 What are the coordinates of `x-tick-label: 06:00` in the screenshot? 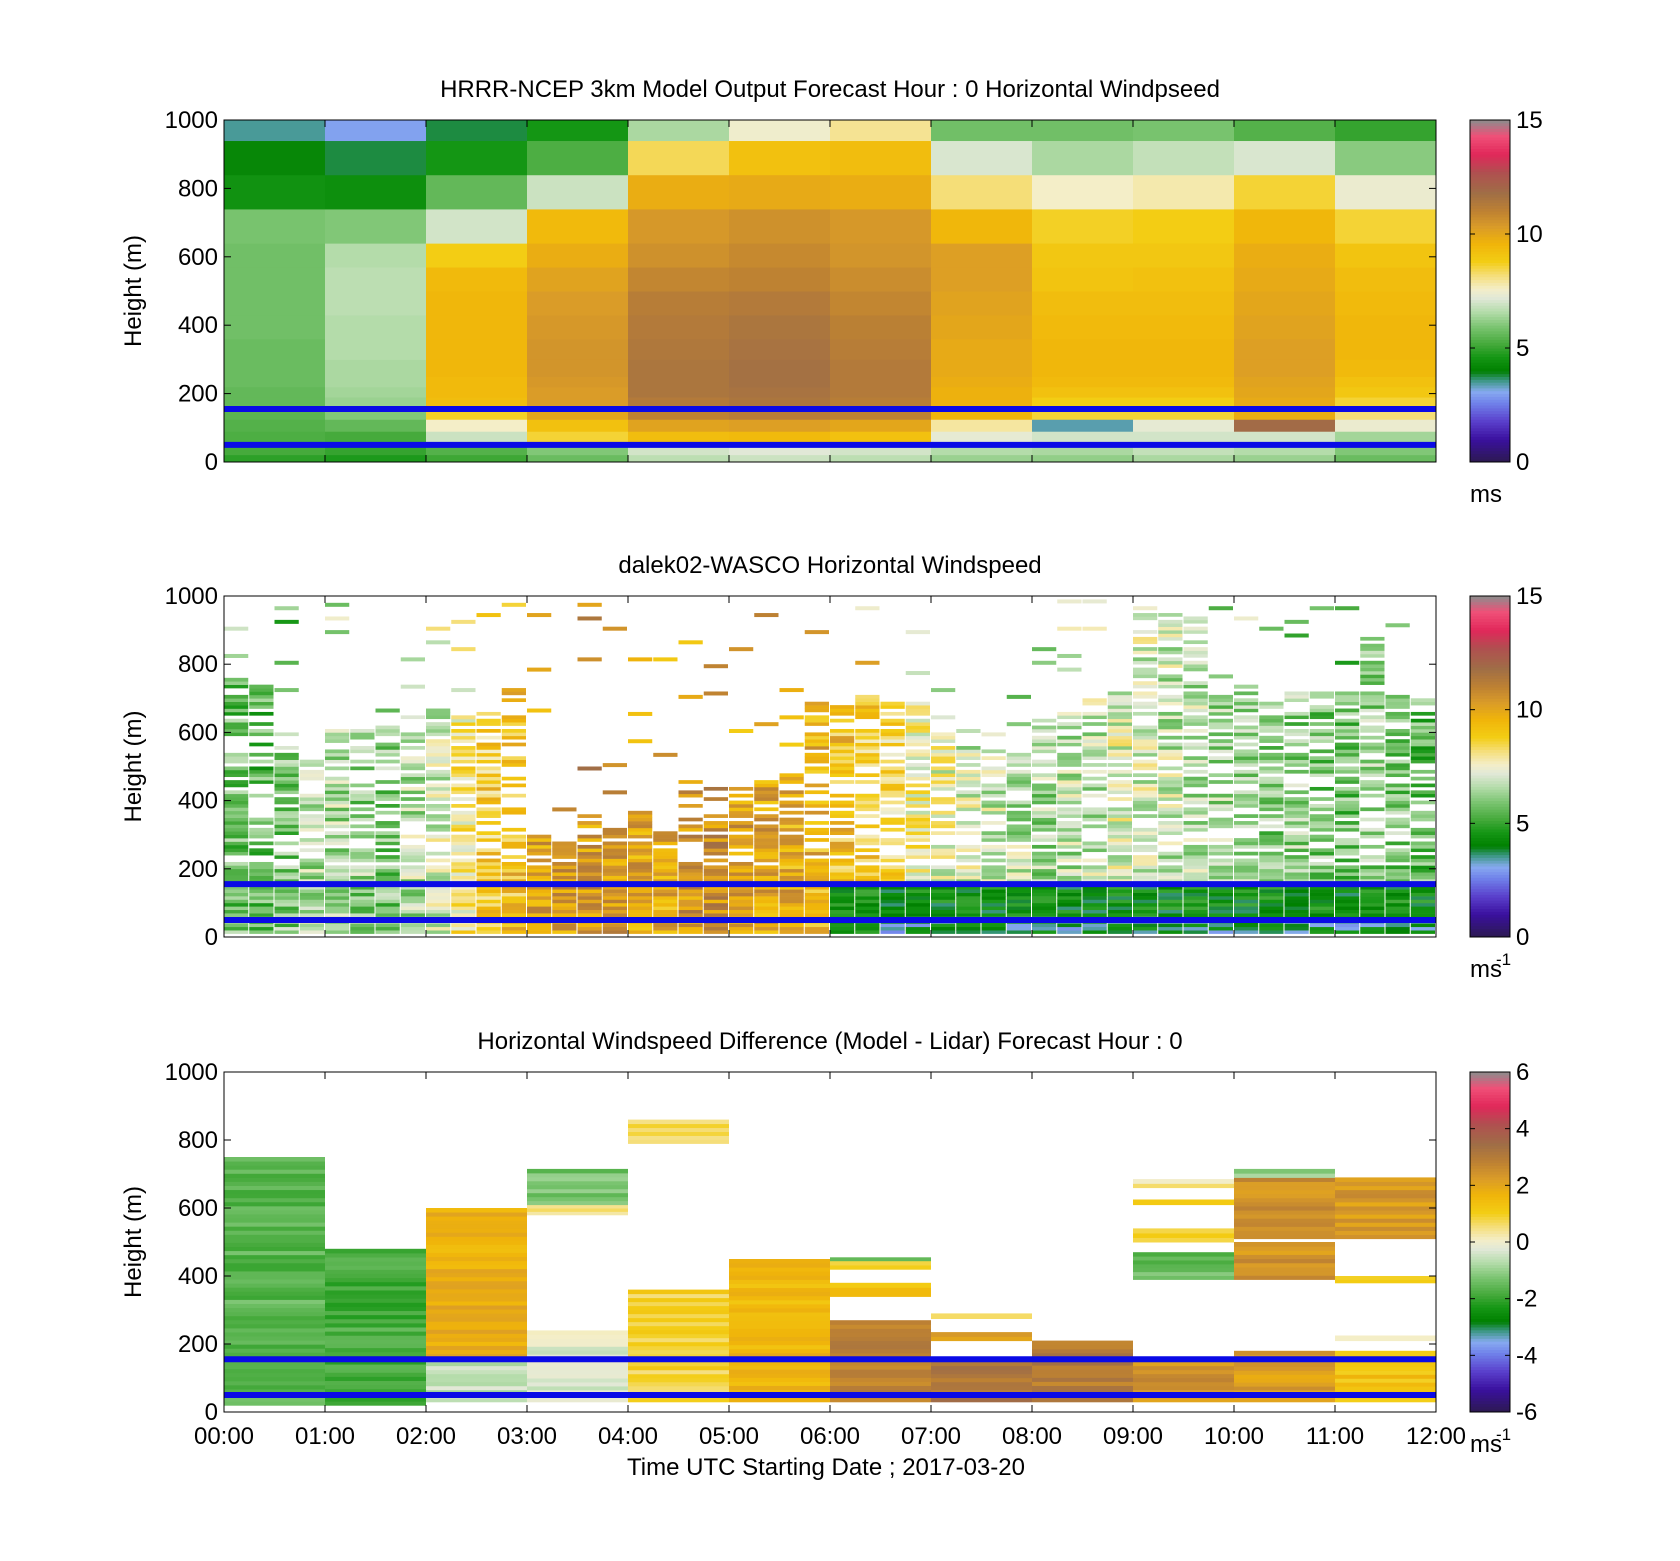 It's located at (830, 1436).